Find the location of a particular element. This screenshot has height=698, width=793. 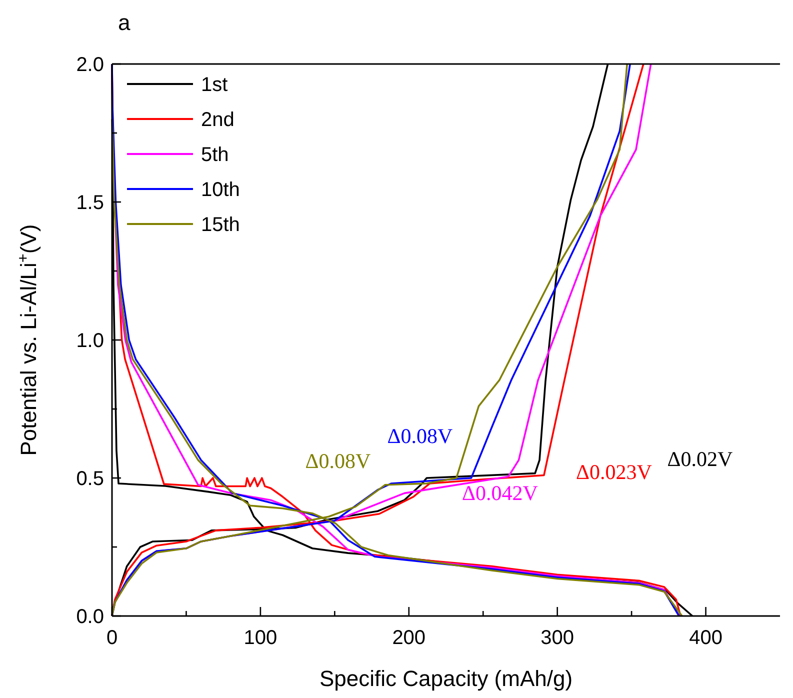

y-tick-label: 1.5 is located at coordinates (90, 203).